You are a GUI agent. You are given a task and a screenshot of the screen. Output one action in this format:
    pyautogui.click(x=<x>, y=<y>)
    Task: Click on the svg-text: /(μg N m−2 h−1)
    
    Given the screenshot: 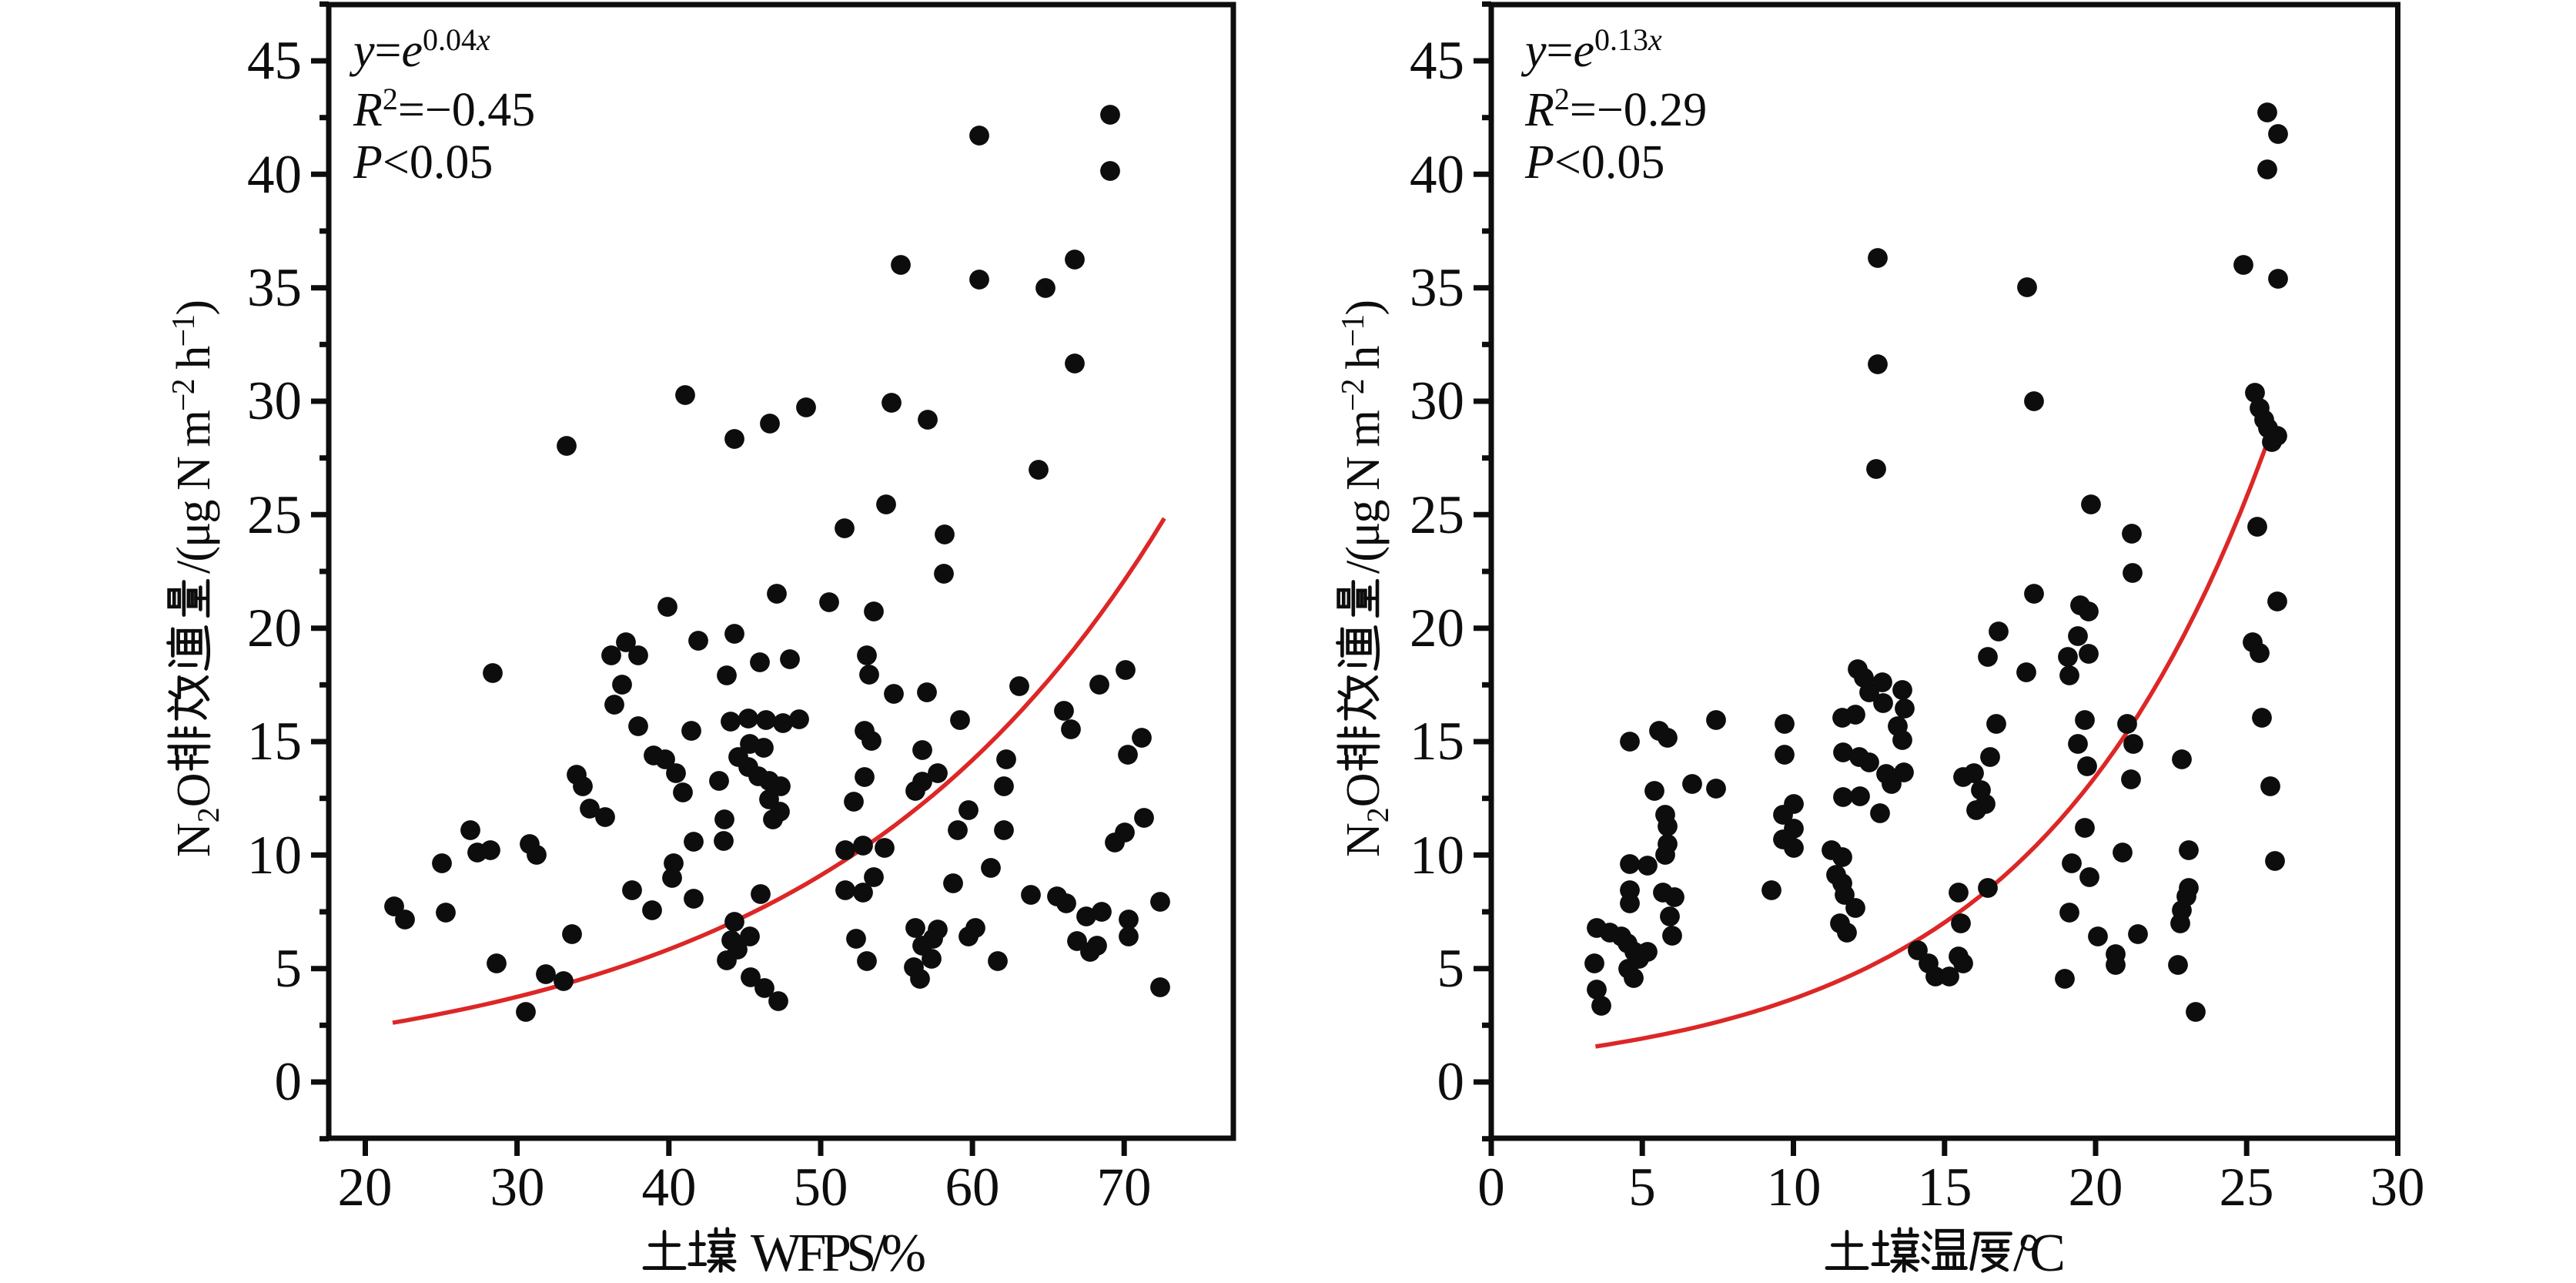 What is the action you would take?
    pyautogui.click(x=193, y=437)
    